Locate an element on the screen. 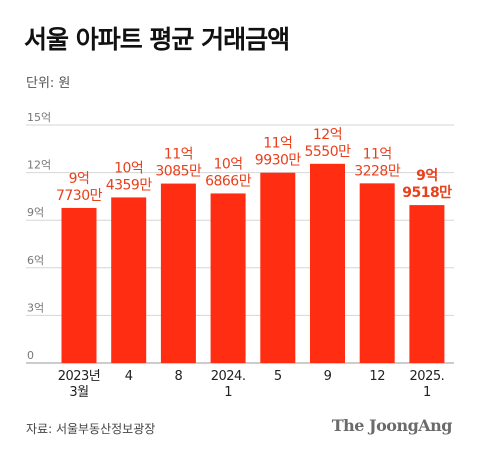 This screenshot has height=458, width=480. brand-logo: The JoongAng is located at coordinates (392, 425).